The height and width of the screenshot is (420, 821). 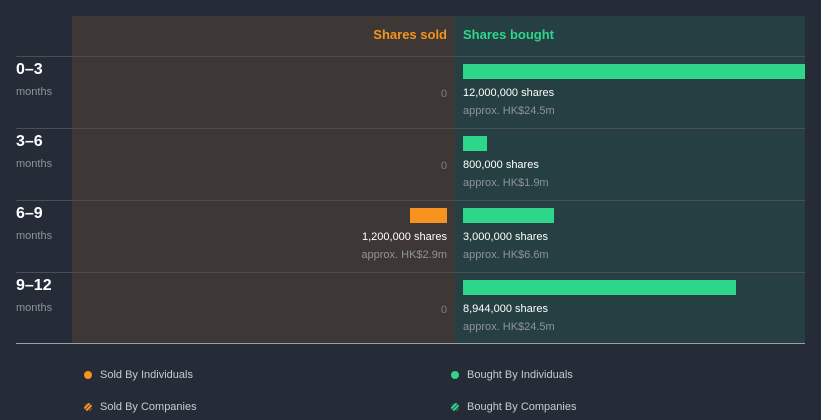 I want to click on sold-shares: 1,200,000 shares, so click(x=404, y=237).